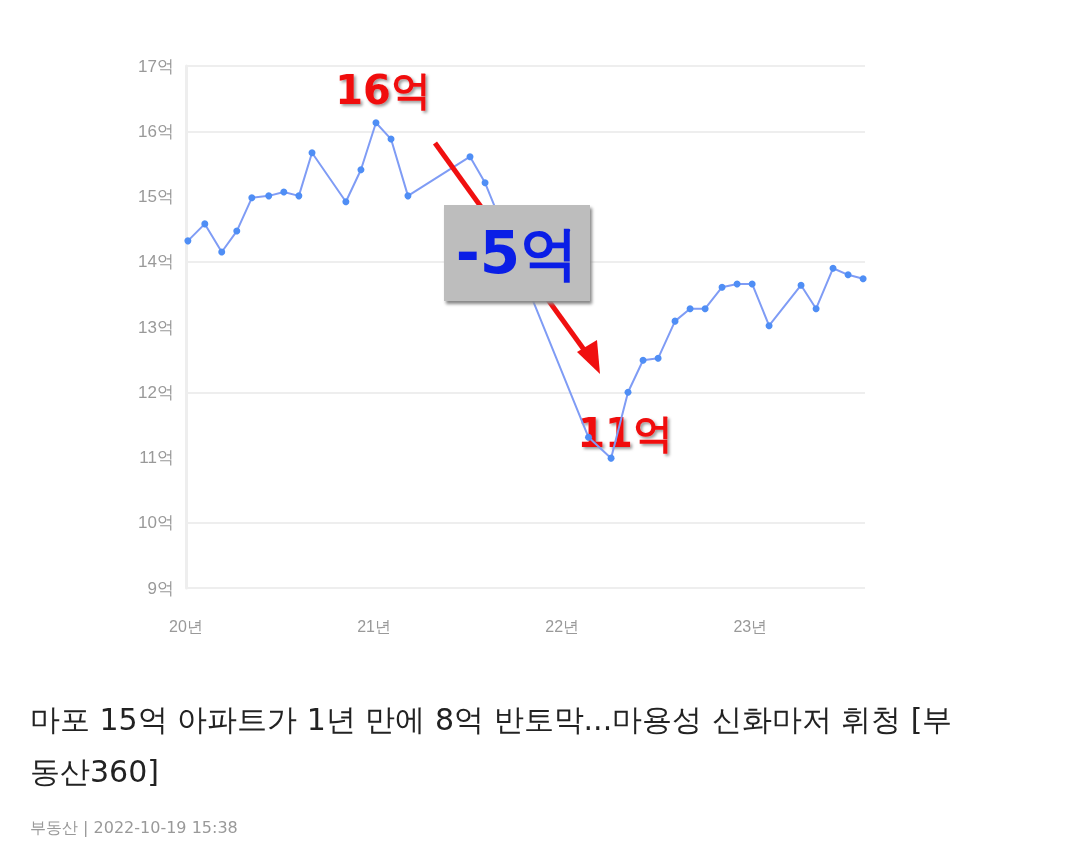  I want to click on x-tick-label: 23년, so click(750, 626).